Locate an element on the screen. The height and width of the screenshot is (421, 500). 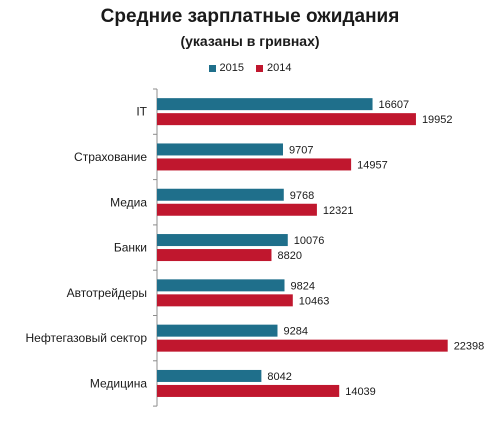
category-label: Автотрейдеры is located at coordinates (107, 293).